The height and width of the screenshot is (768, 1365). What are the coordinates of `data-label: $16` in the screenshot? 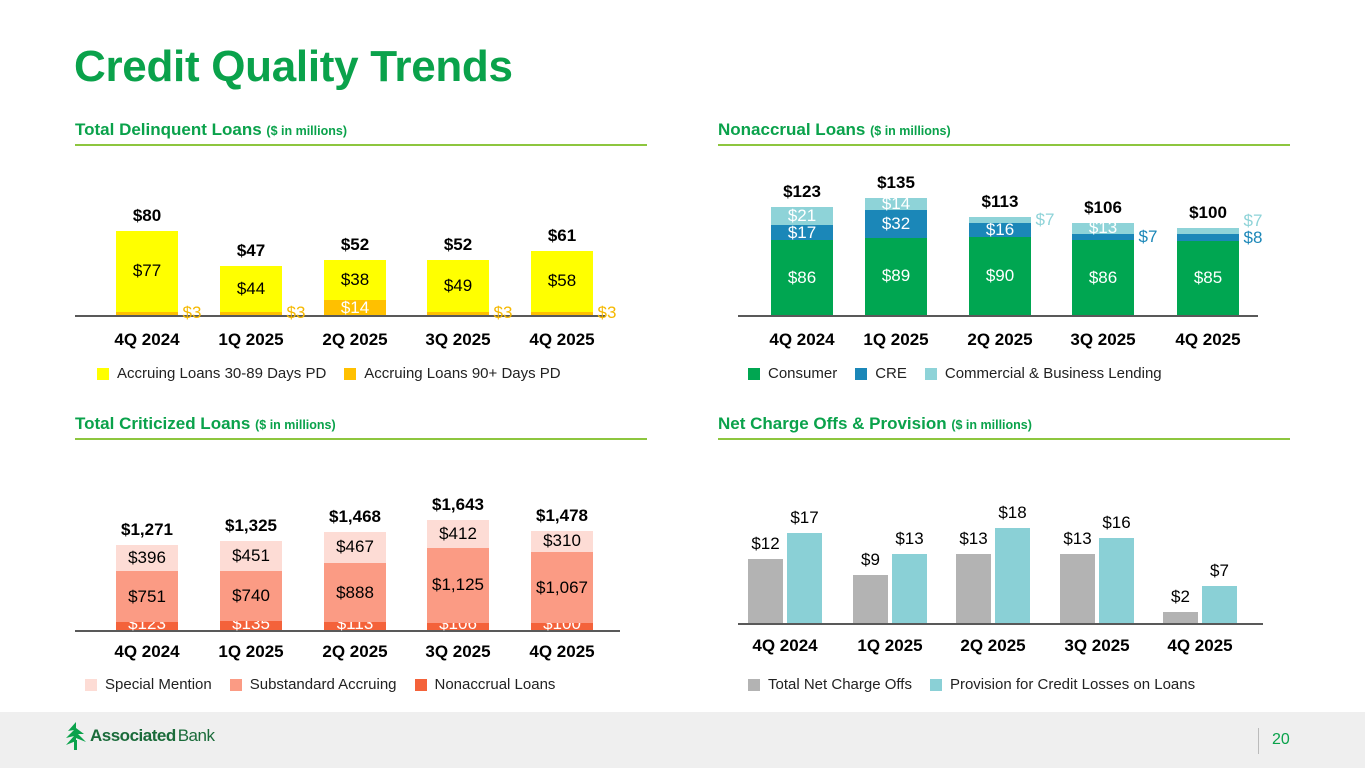 It's located at (1000, 229).